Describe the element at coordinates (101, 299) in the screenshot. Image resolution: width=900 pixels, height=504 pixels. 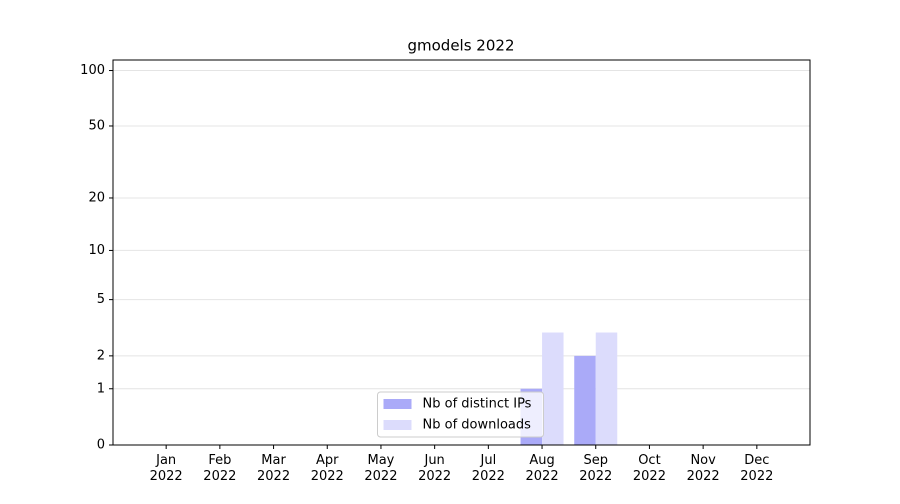
I see `y-tick-label: 5` at that location.